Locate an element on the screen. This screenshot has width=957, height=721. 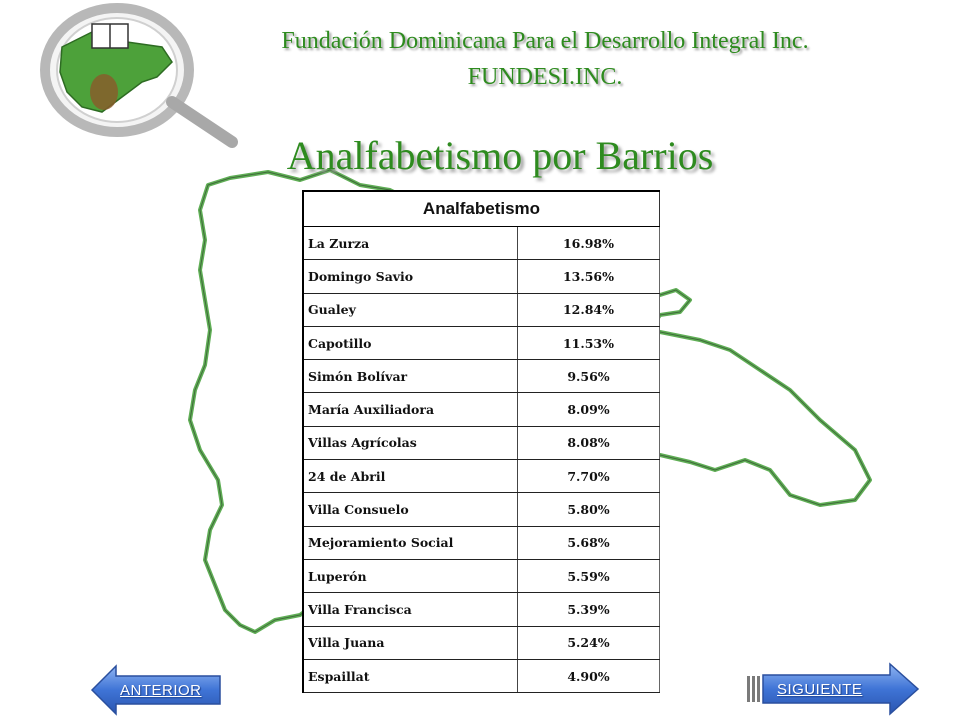
table-row: Simón Bolívar 9.56% is located at coordinates (481, 376).